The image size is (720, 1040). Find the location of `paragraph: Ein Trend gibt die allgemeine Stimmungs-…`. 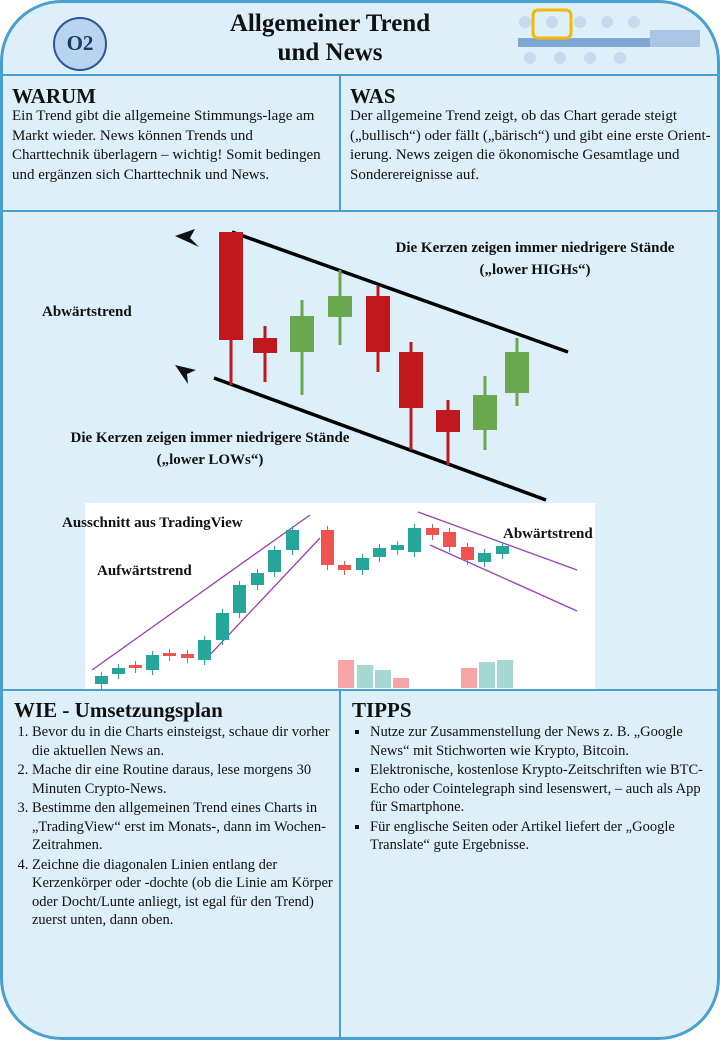

paragraph: Ein Trend gibt die allgemeine Stimmungs-… is located at coordinates (166, 145).